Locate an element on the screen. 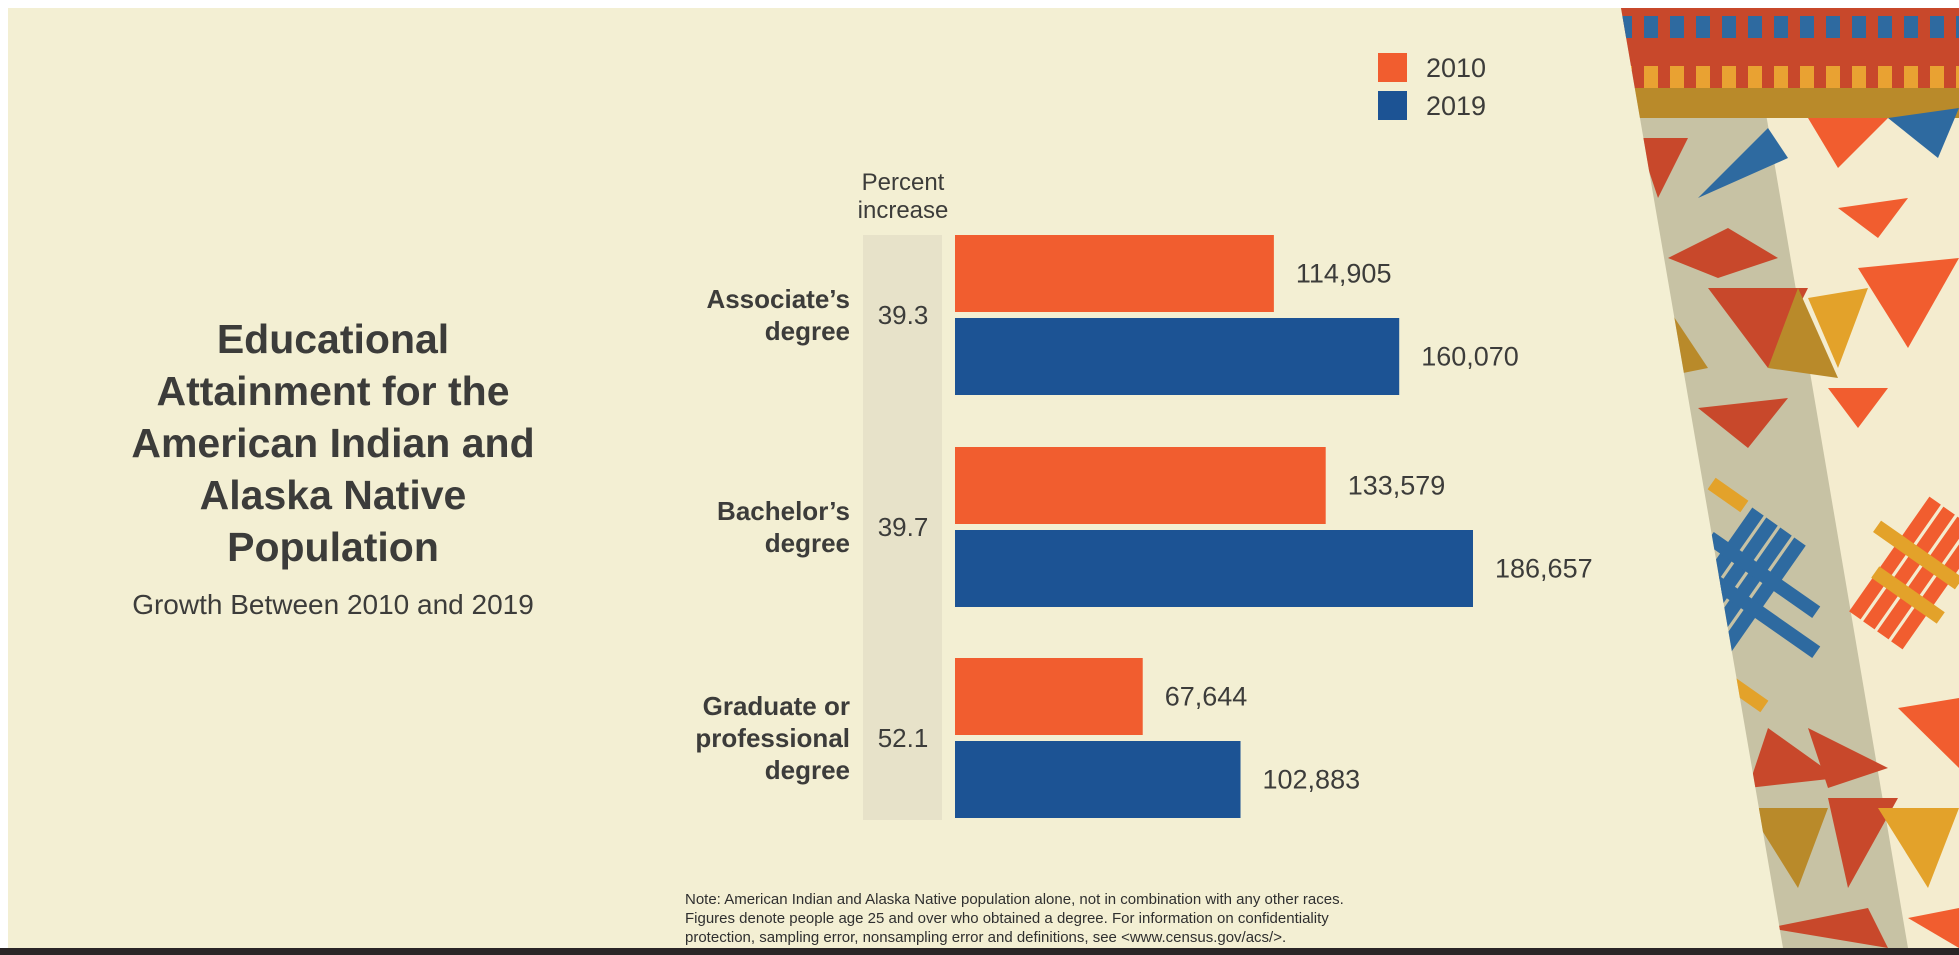  percent-increase-header: increase is located at coordinates (903, 210).